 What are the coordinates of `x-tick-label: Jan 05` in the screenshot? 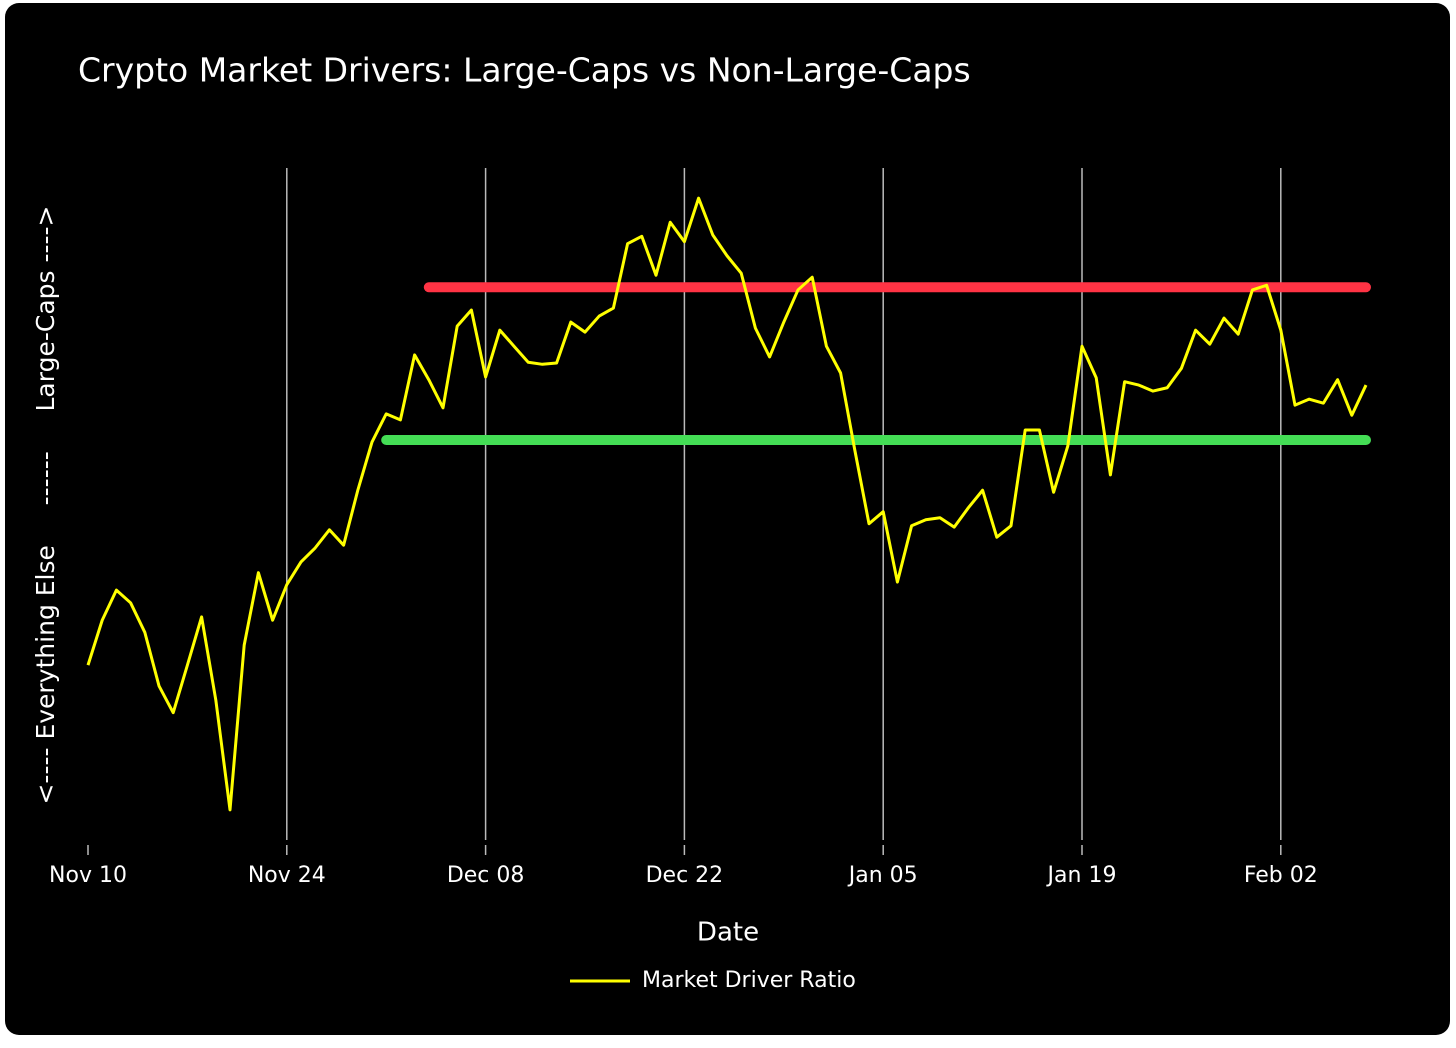 It's located at (882, 875).